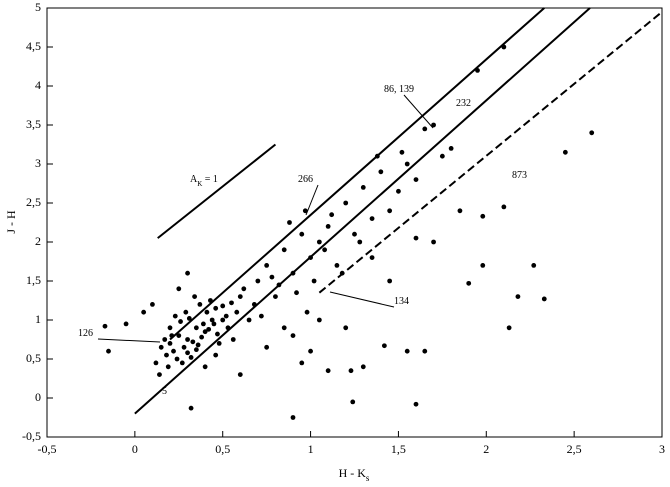 The image size is (670, 487). What do you see at coordinates (204, 180) in the screenshot?
I see `annotation: AK = 1` at bounding box center [204, 180].